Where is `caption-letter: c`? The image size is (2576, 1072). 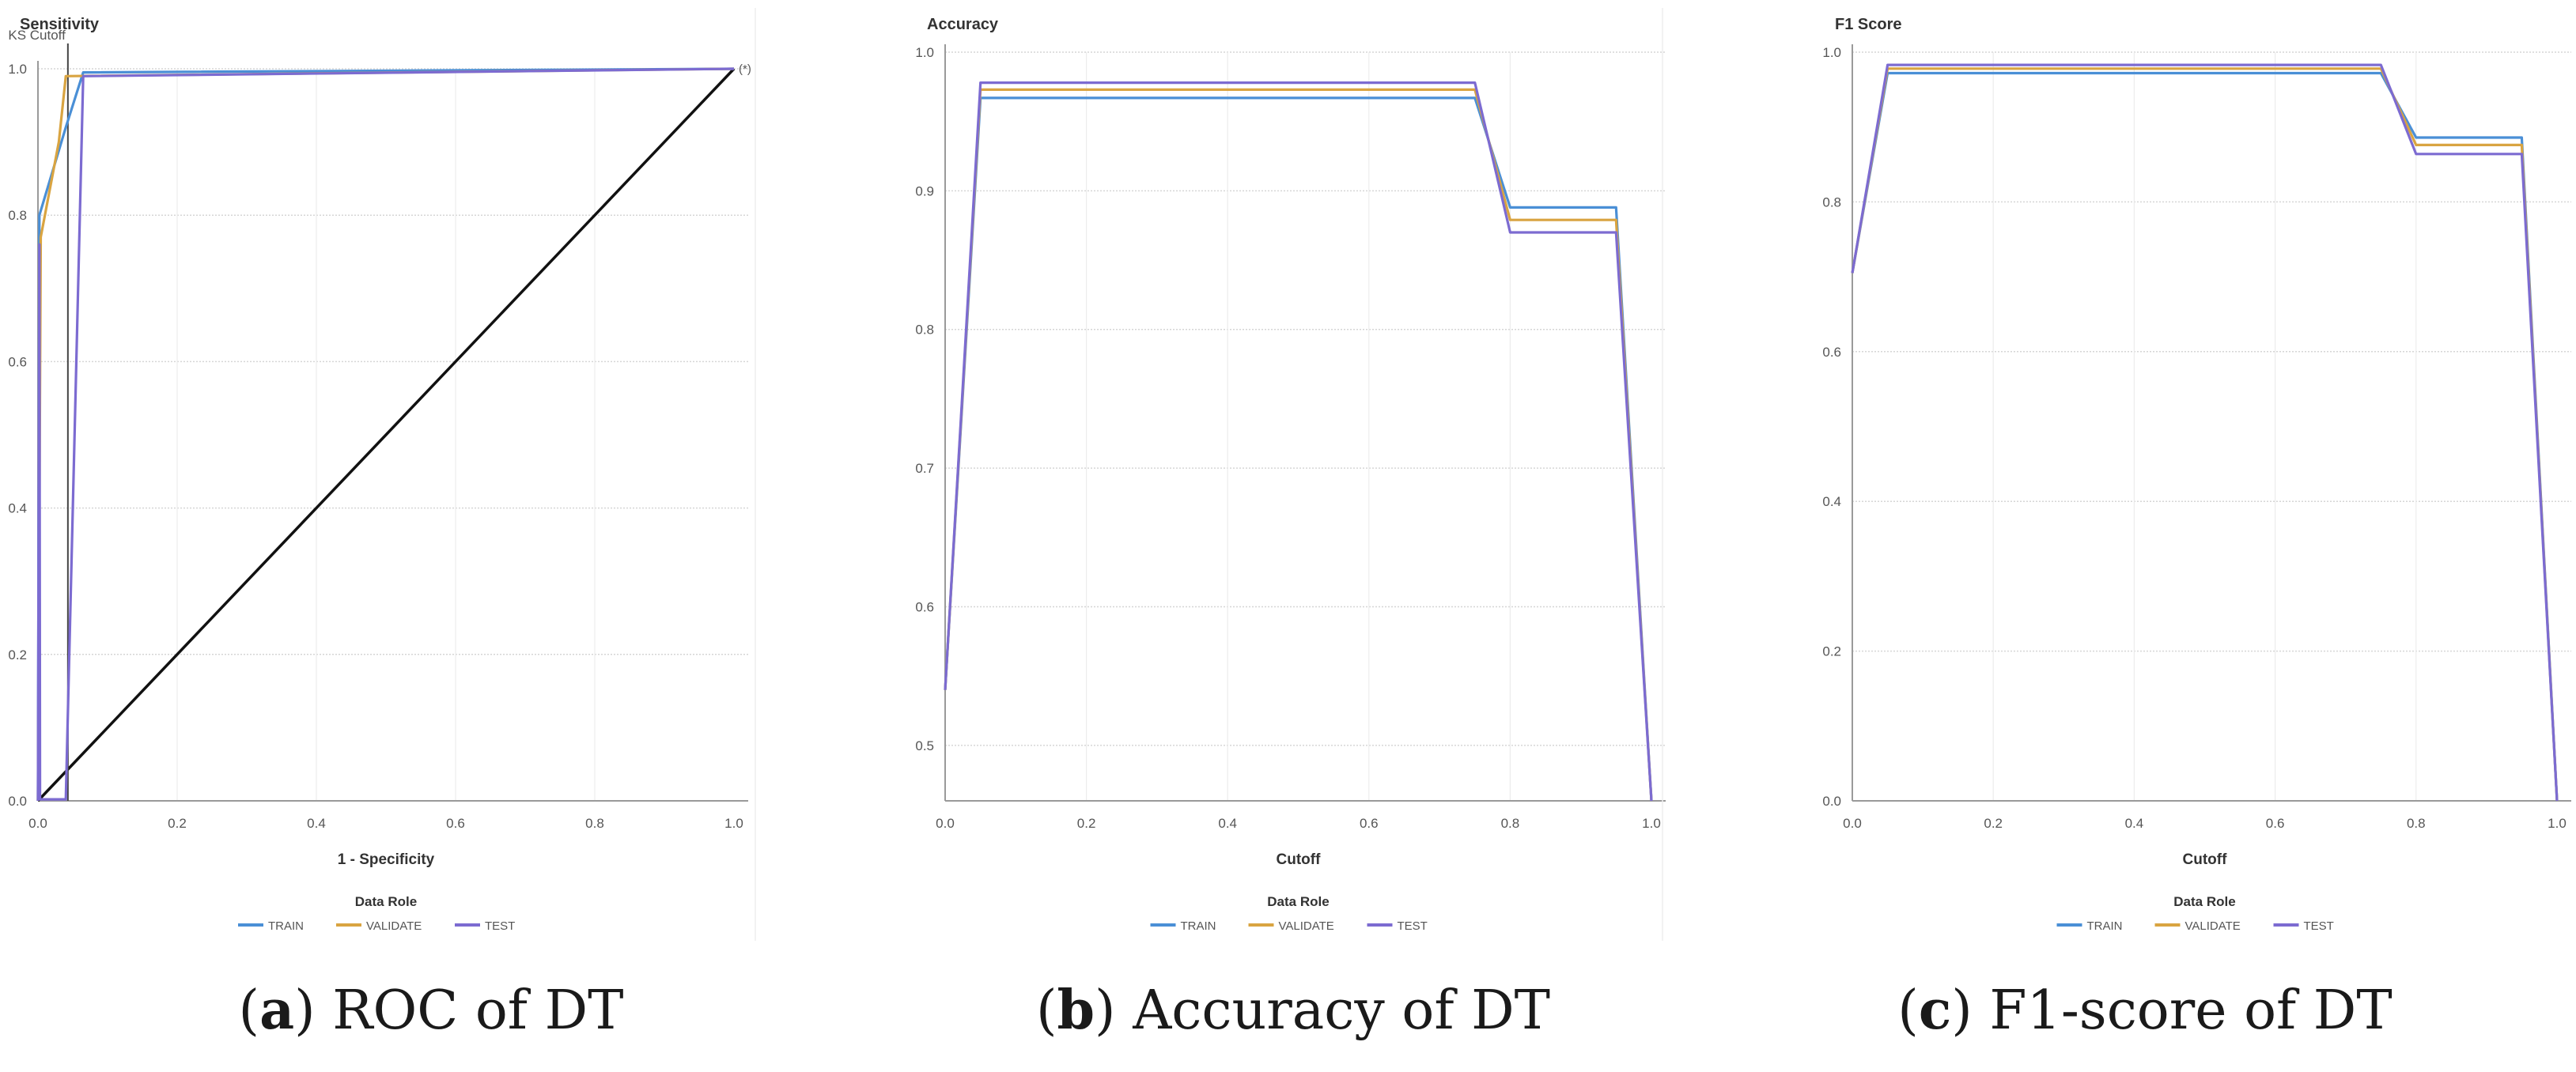
caption-letter: c is located at coordinates (1935, 1011).